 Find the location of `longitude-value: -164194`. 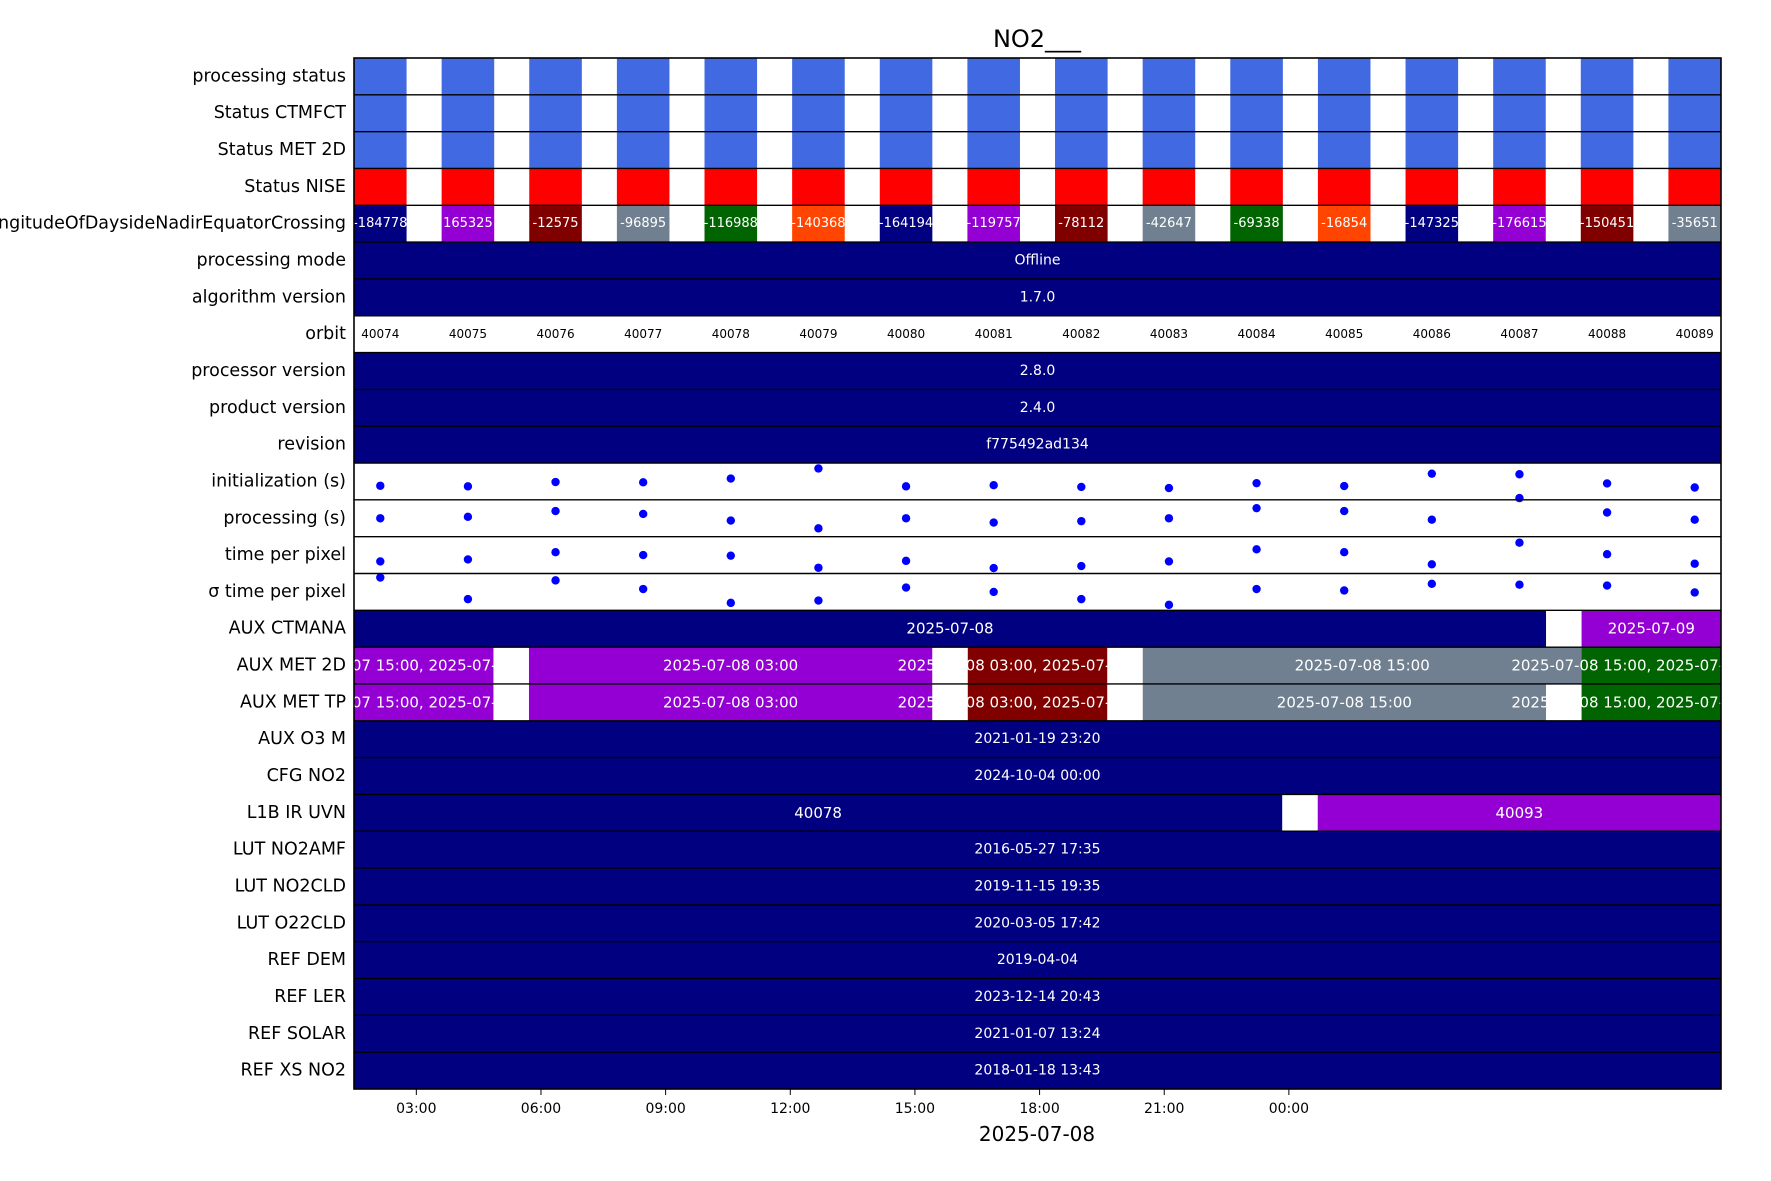

longitude-value: -164194 is located at coordinates (906, 223).